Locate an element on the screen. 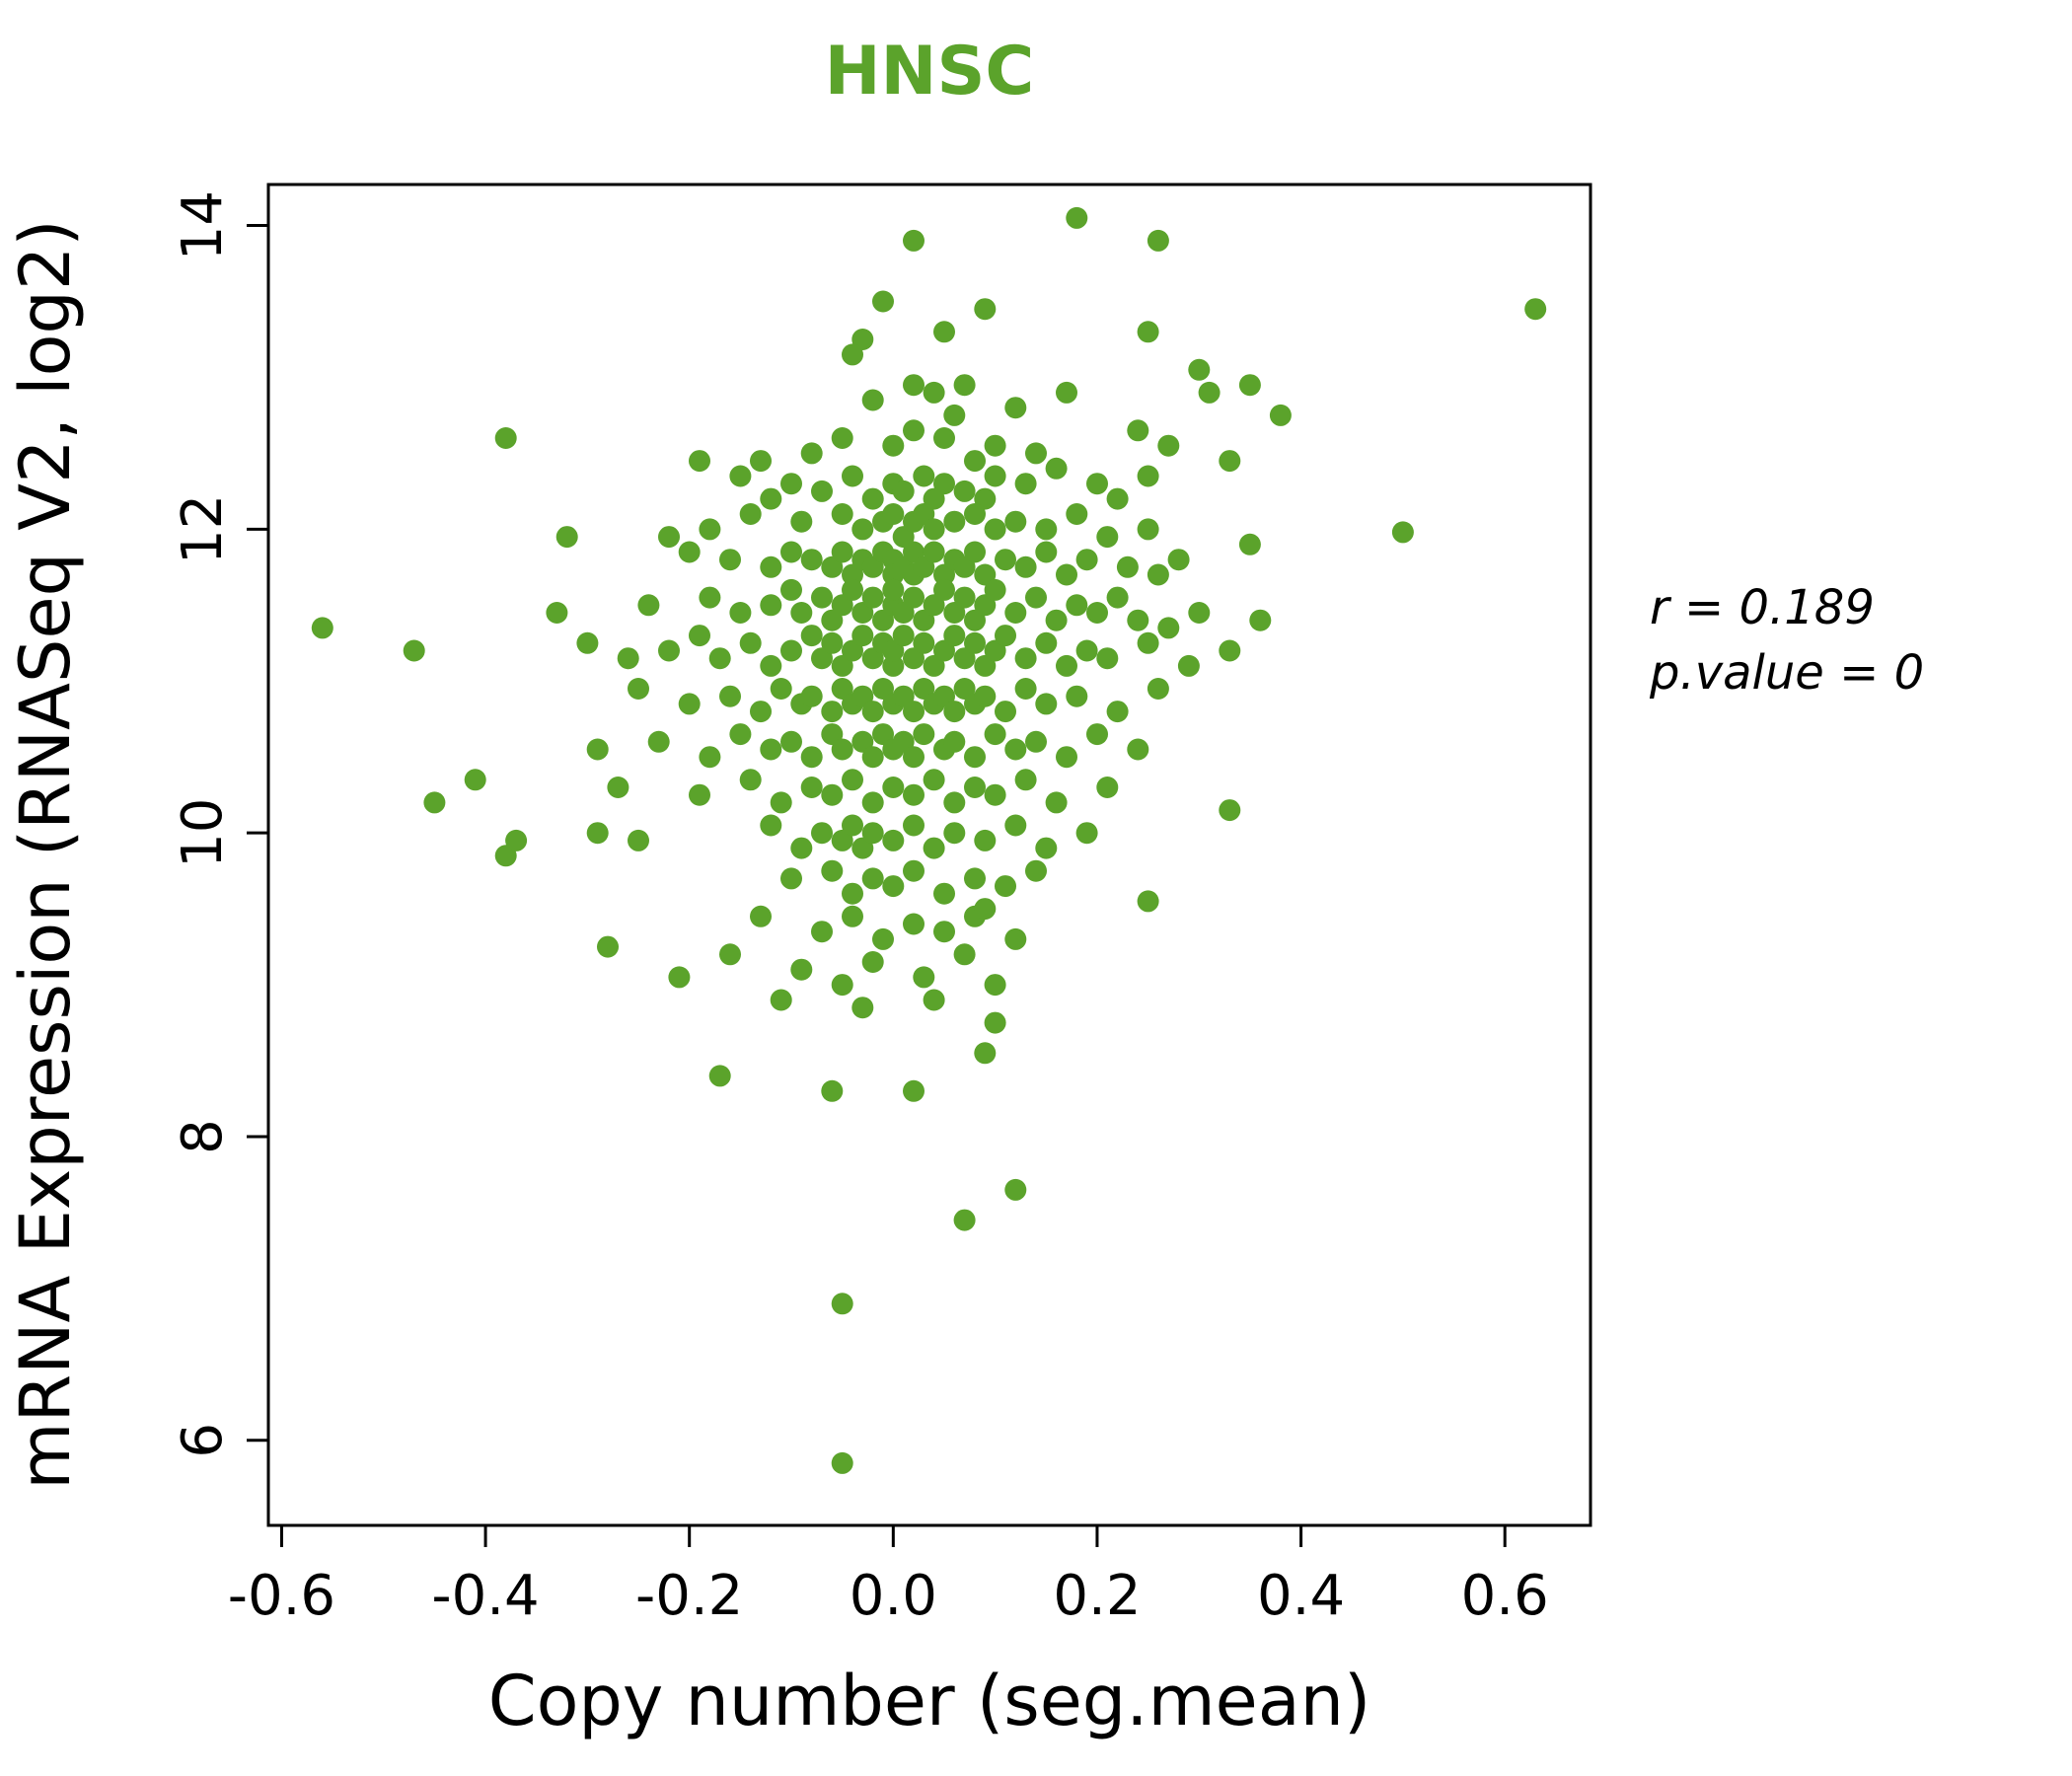 The height and width of the screenshot is (1776, 2072). x-tick-label: 0.0 is located at coordinates (894, 1596).